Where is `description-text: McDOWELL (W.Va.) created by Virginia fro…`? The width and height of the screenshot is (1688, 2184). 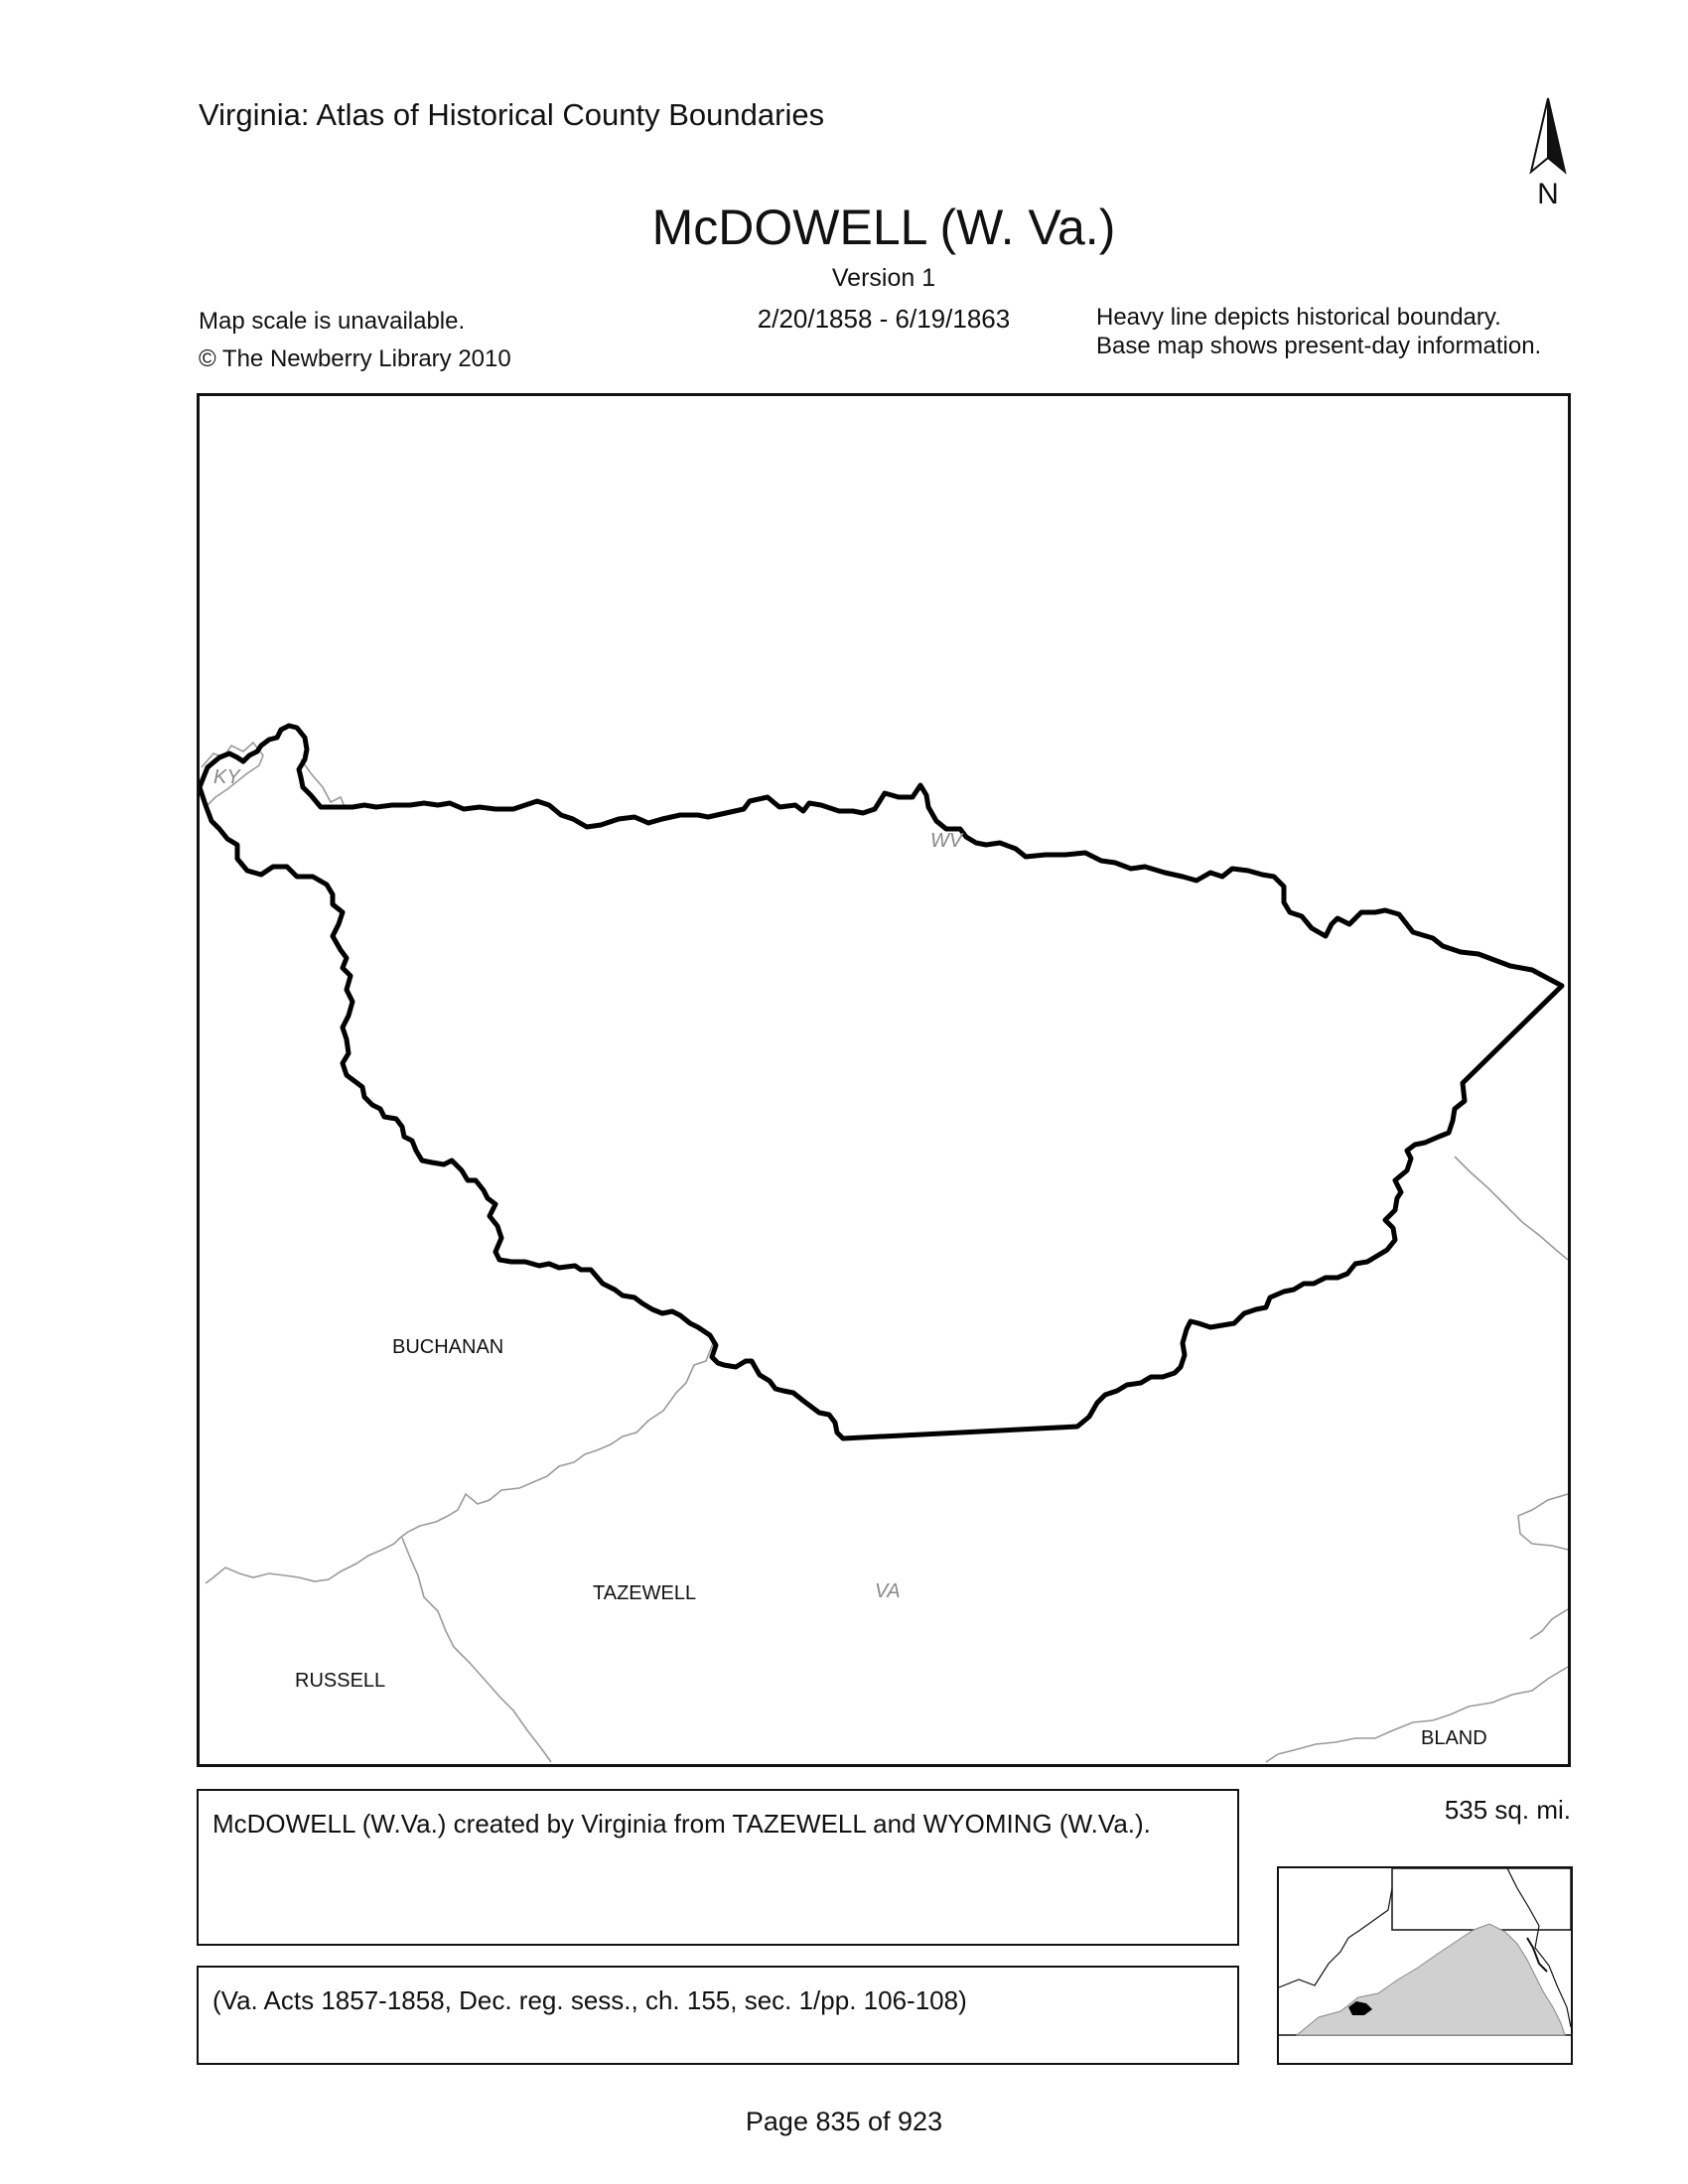 description-text: McDOWELL (W.Va.) created by Virginia fro… is located at coordinates (681, 1824).